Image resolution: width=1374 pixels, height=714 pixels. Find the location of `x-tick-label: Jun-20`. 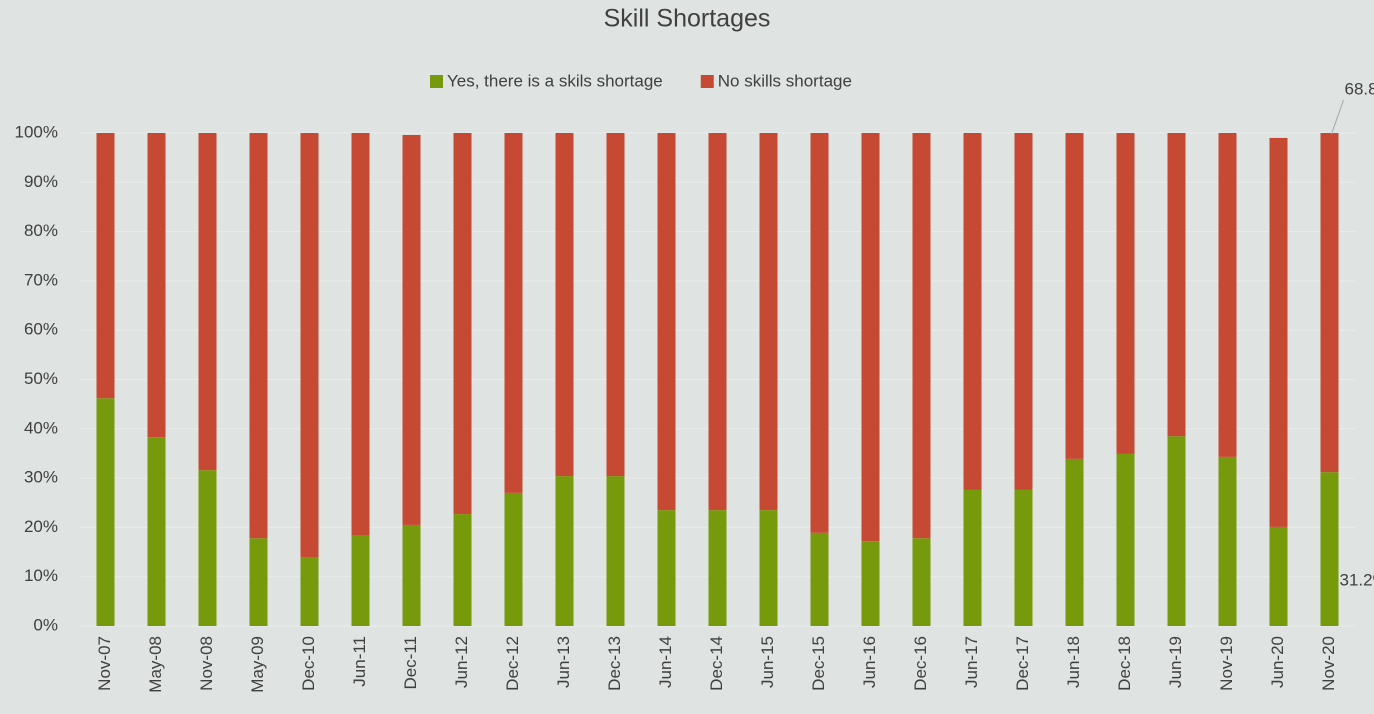

x-tick-label: Jun-20 is located at coordinates (1277, 662).